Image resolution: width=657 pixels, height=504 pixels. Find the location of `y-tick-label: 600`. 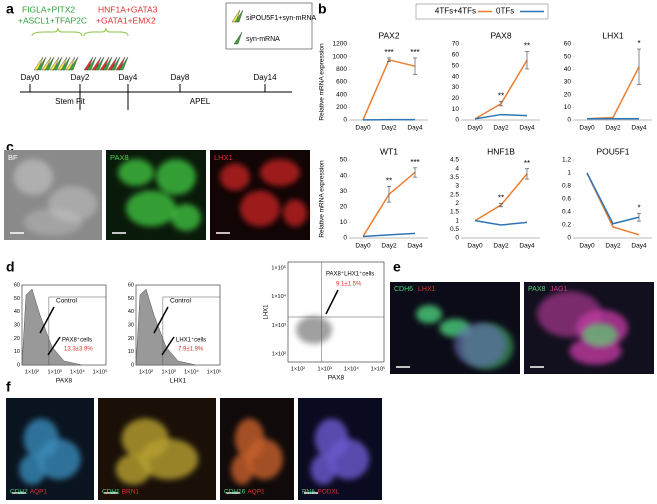

y-tick-label: 600 is located at coordinates (341, 82).